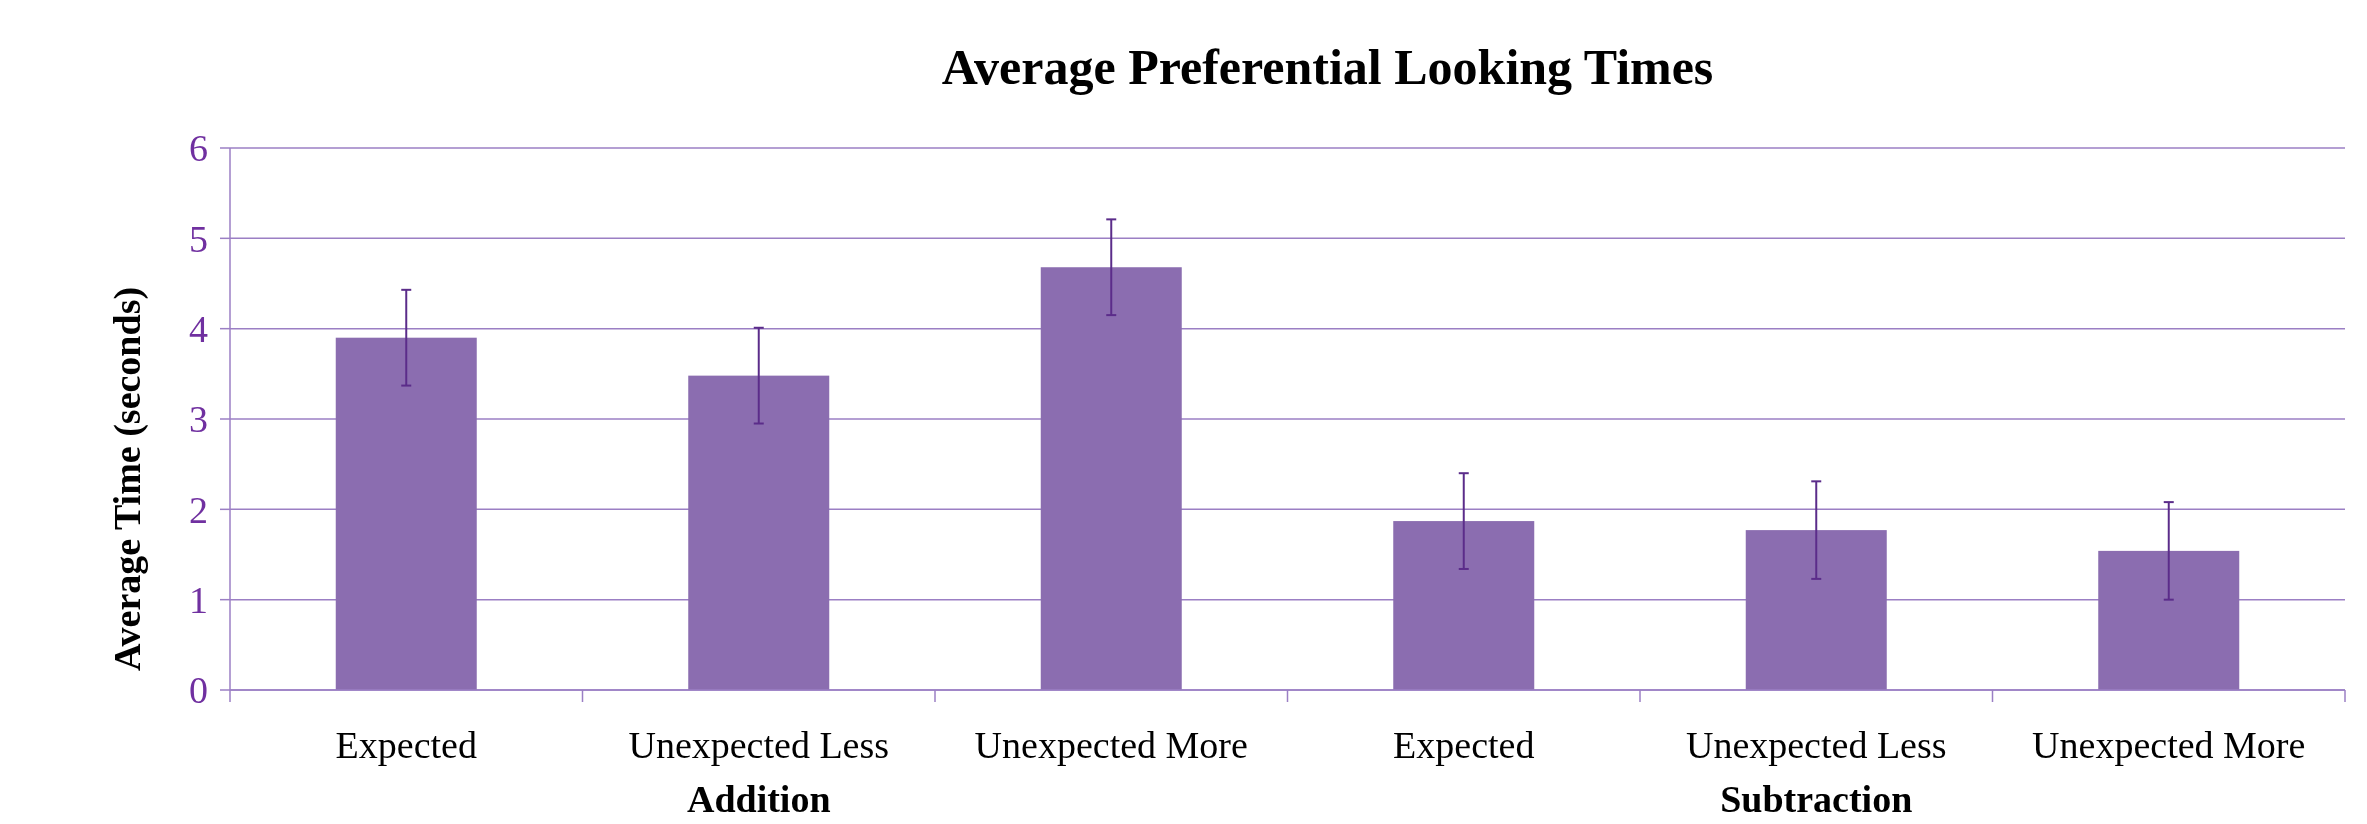  I want to click on chart-title: Average Preferential Looking Times, so click(1327, 67).